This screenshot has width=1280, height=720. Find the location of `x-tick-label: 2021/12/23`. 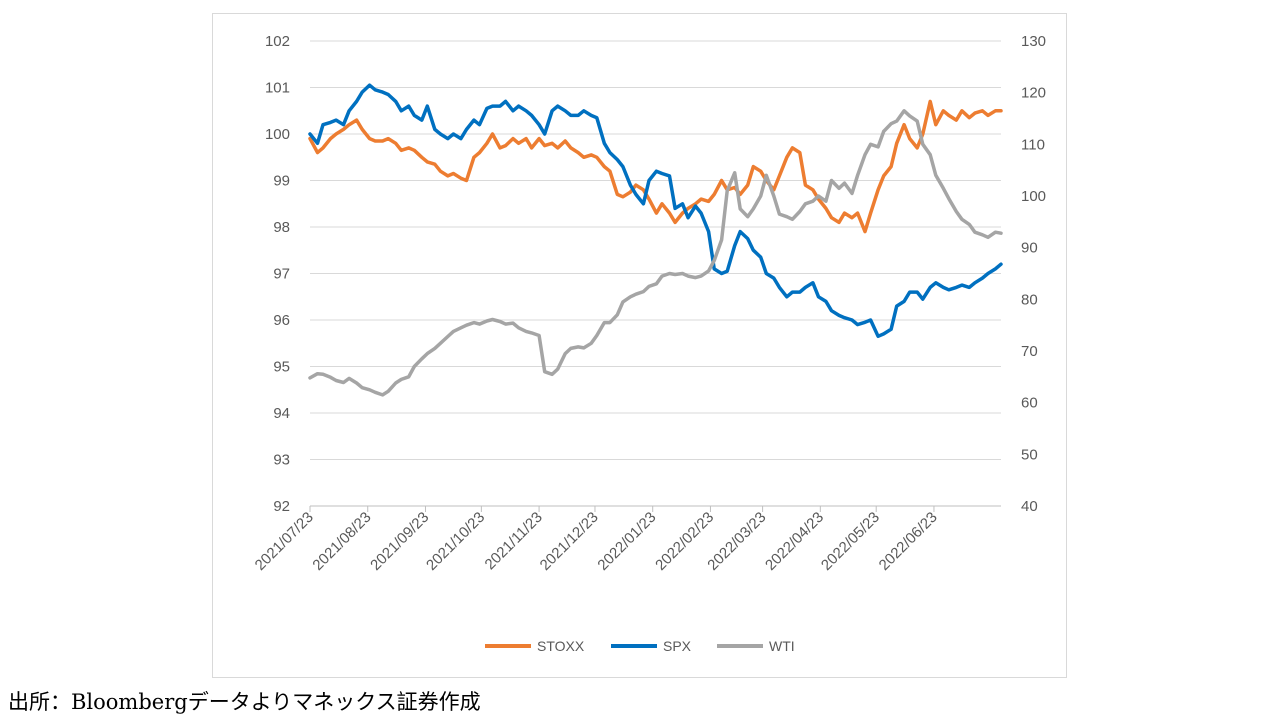

x-tick-label: 2021/12/23 is located at coordinates (569, 541).